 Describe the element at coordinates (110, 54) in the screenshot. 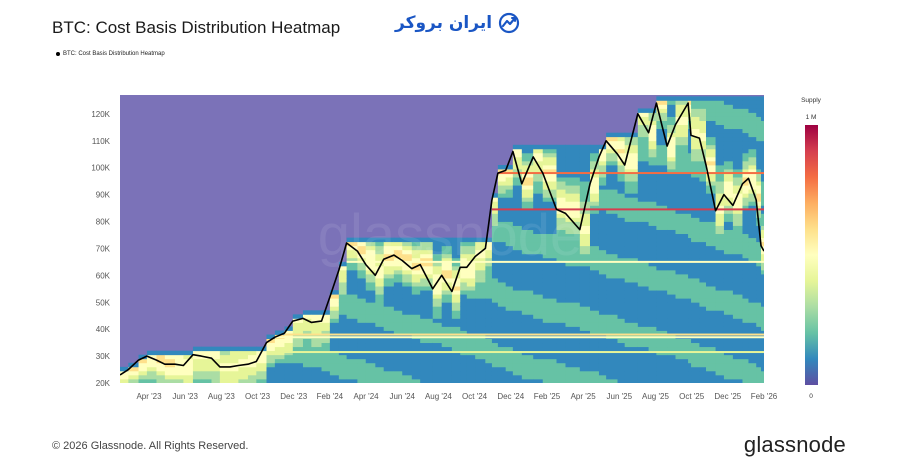

I see `chart-legend: BTC: Cost Basis Distribution Heatmap` at that location.